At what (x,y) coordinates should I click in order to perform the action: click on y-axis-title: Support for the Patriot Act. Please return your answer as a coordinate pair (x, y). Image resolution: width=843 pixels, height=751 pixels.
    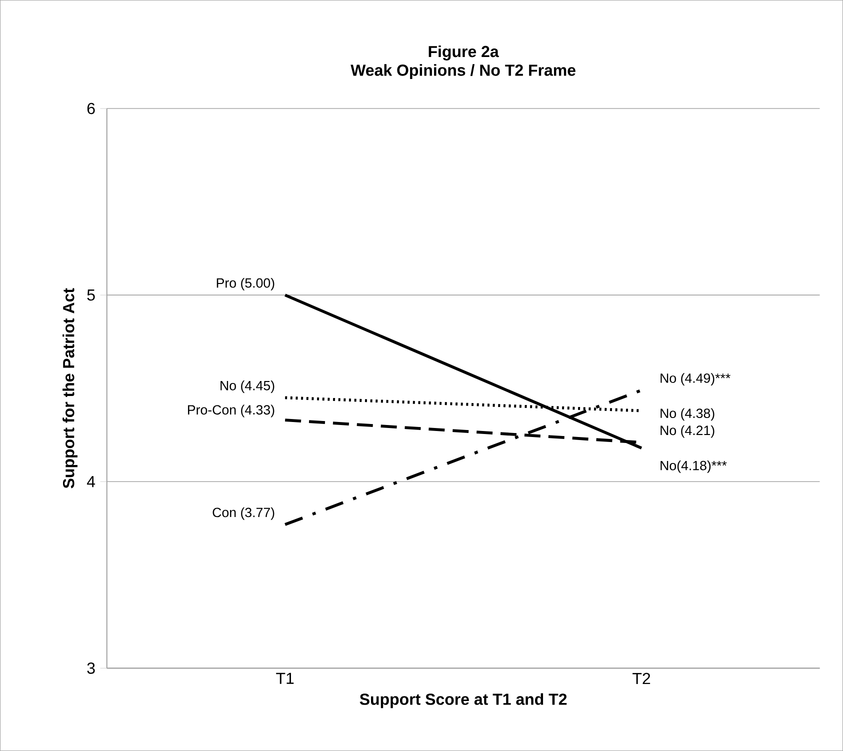
    Looking at the image, I should click on (70, 388).